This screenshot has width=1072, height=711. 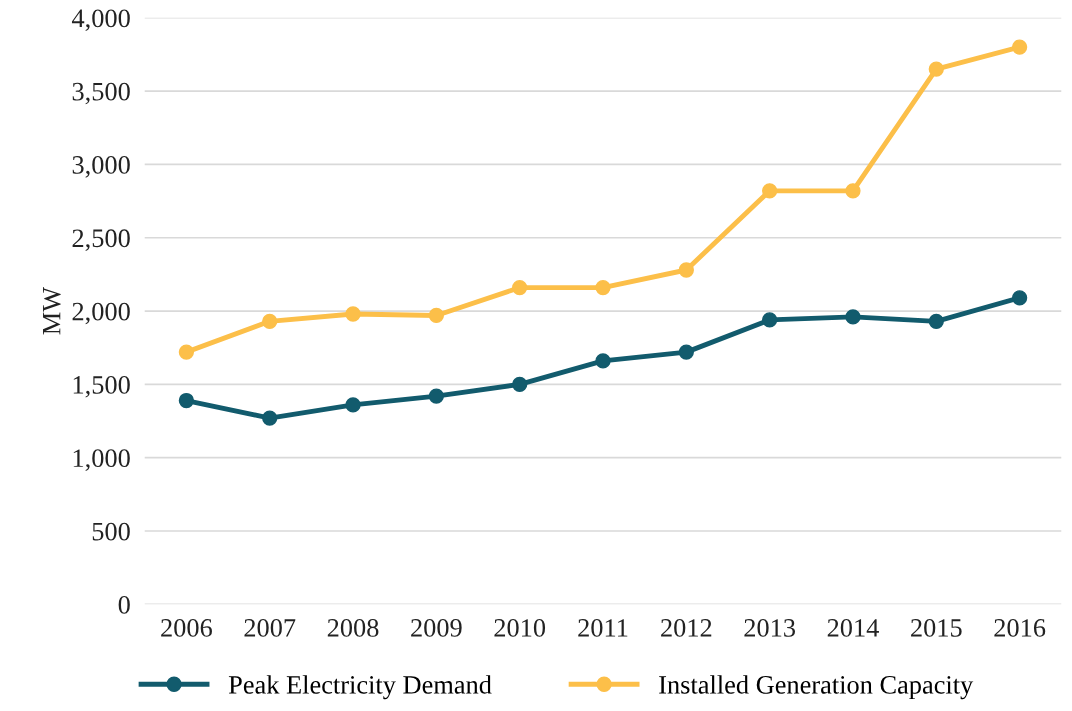 I want to click on y-tick-label: 1,000, so click(x=101, y=460).